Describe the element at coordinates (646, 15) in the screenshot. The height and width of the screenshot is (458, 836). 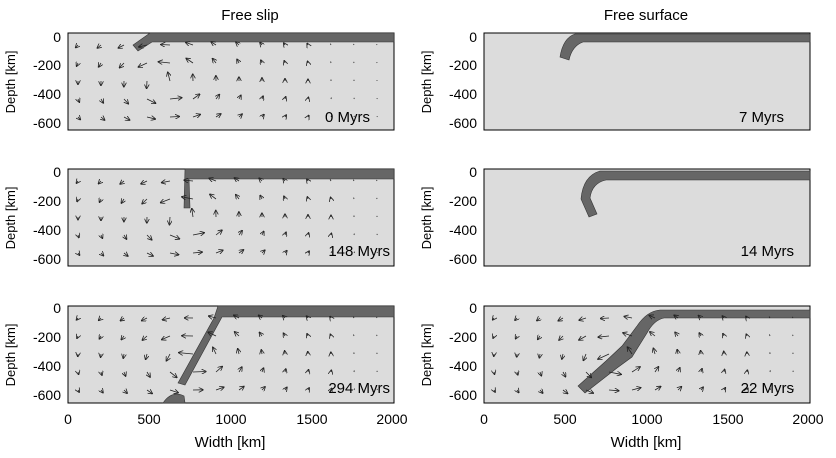
I see `column-title-free-surface: Free surface` at that location.